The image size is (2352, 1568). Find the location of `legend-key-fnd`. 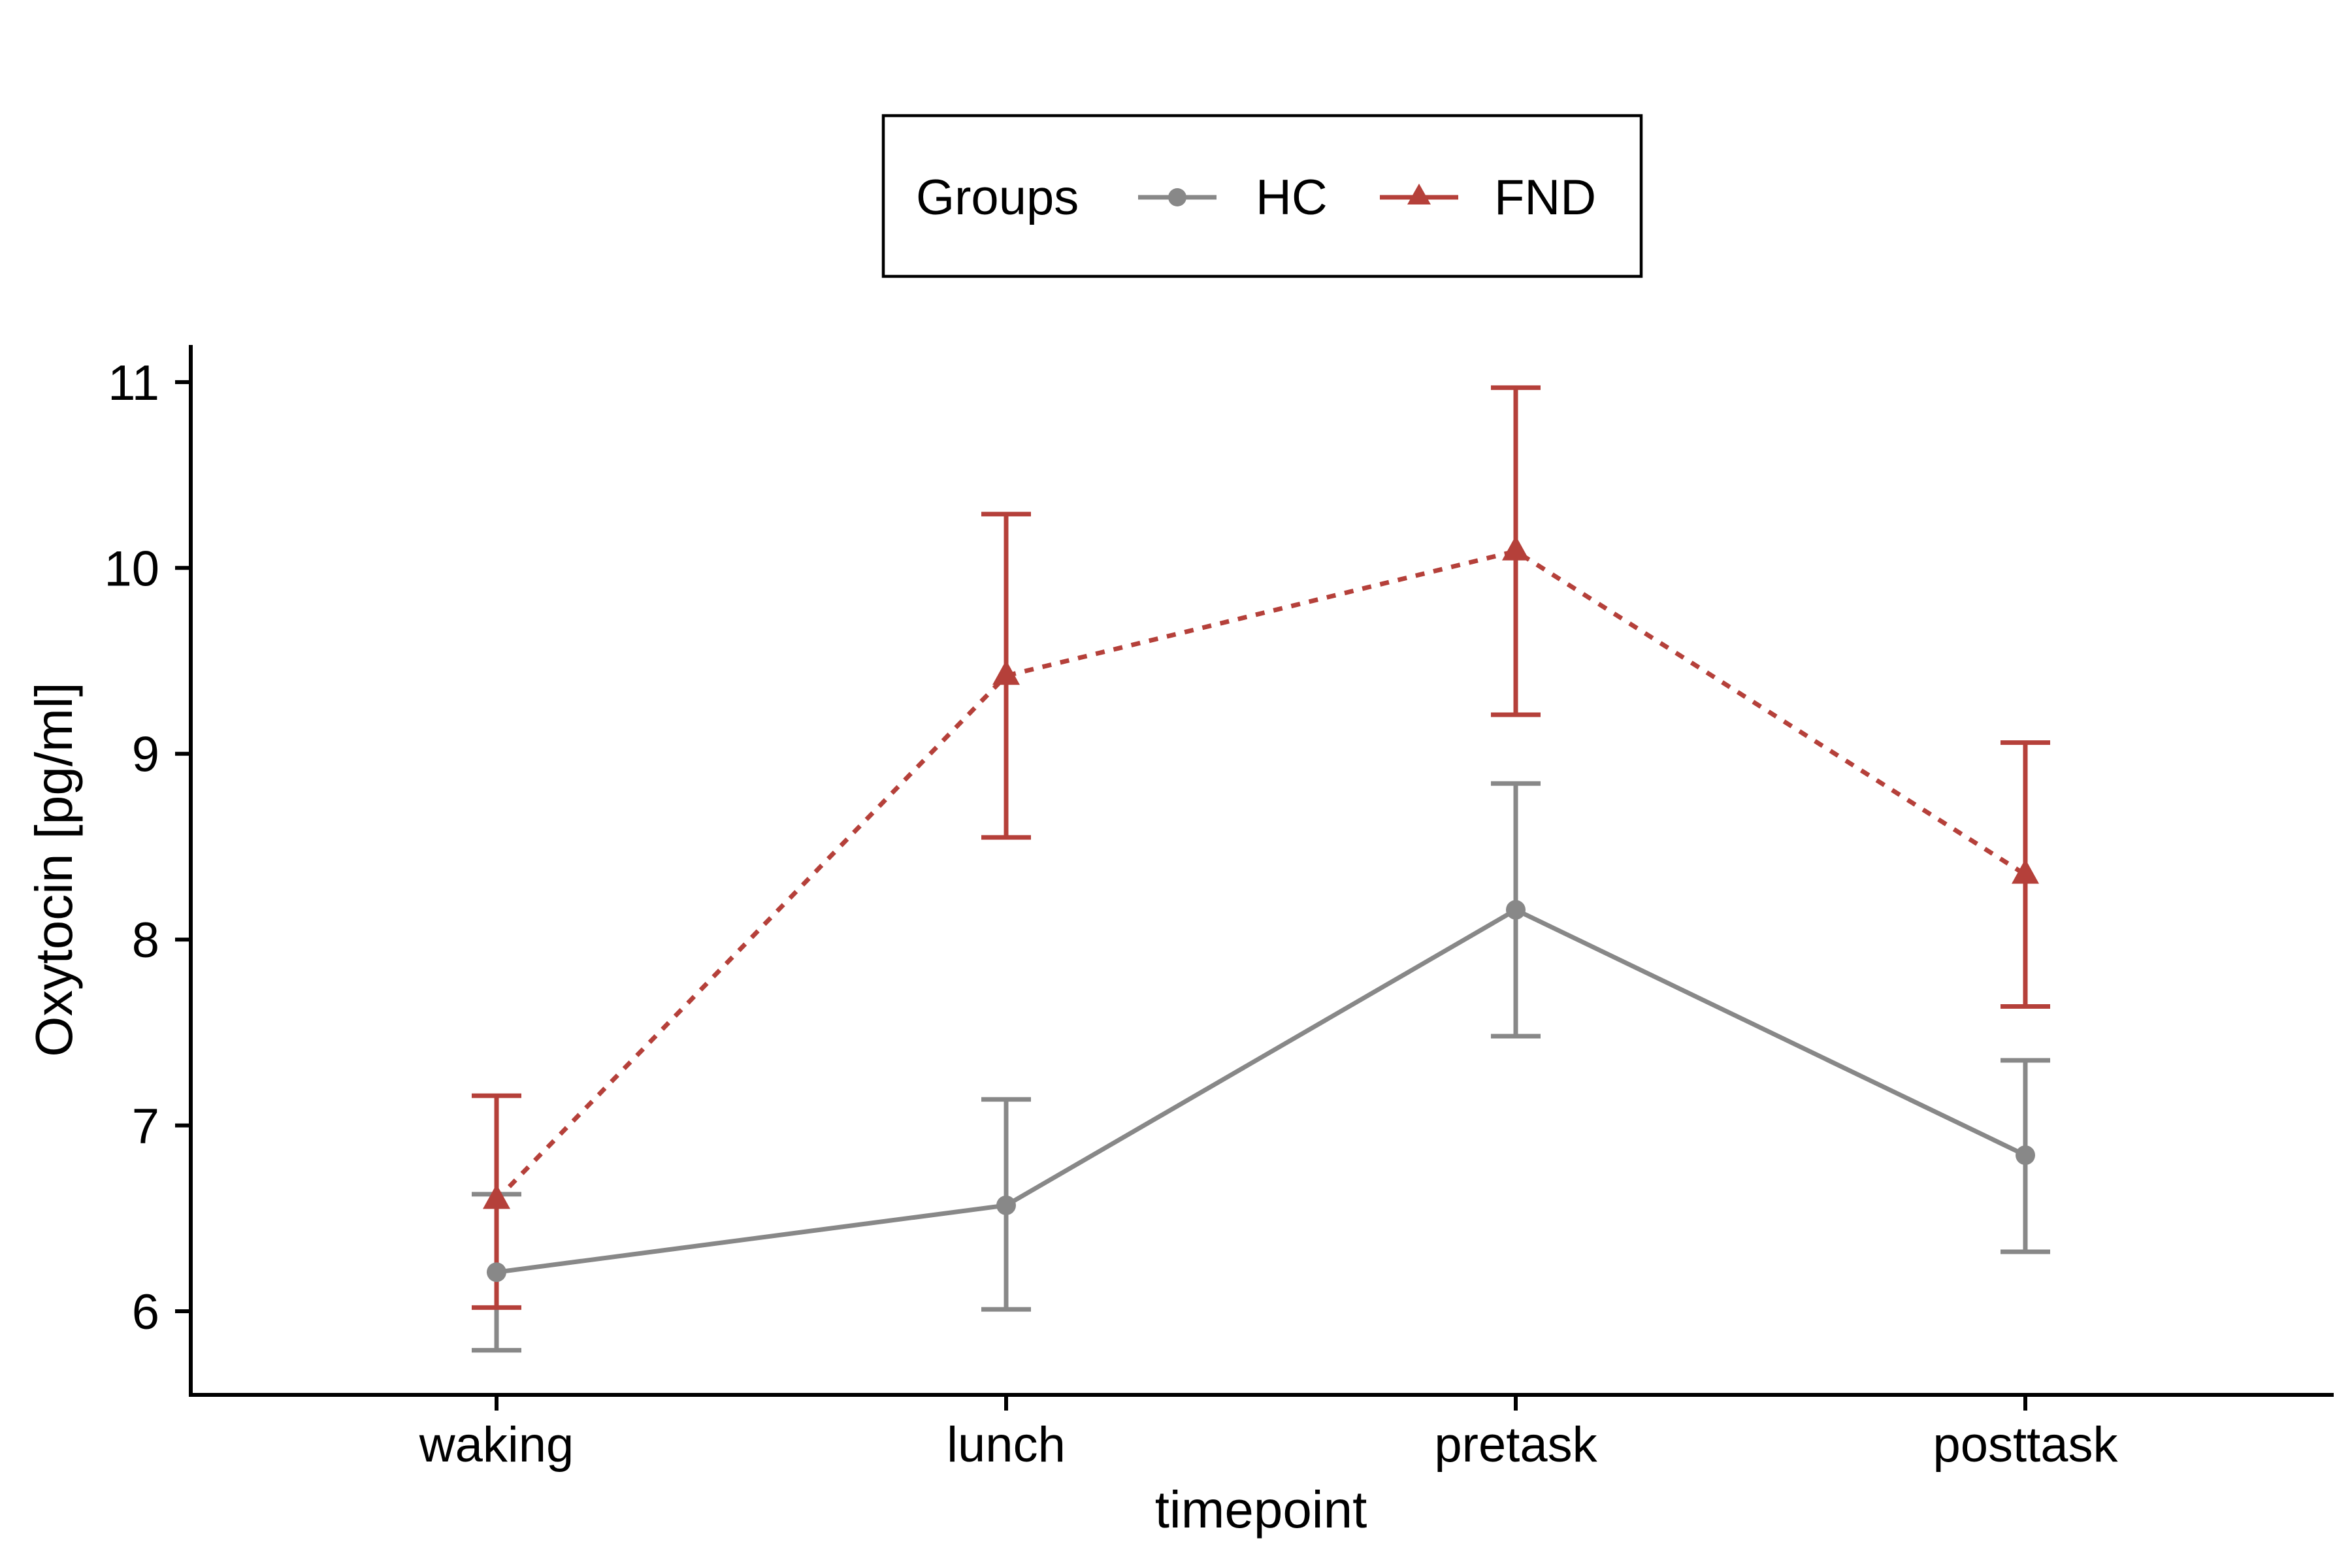

legend-key-fnd is located at coordinates (1419, 194).